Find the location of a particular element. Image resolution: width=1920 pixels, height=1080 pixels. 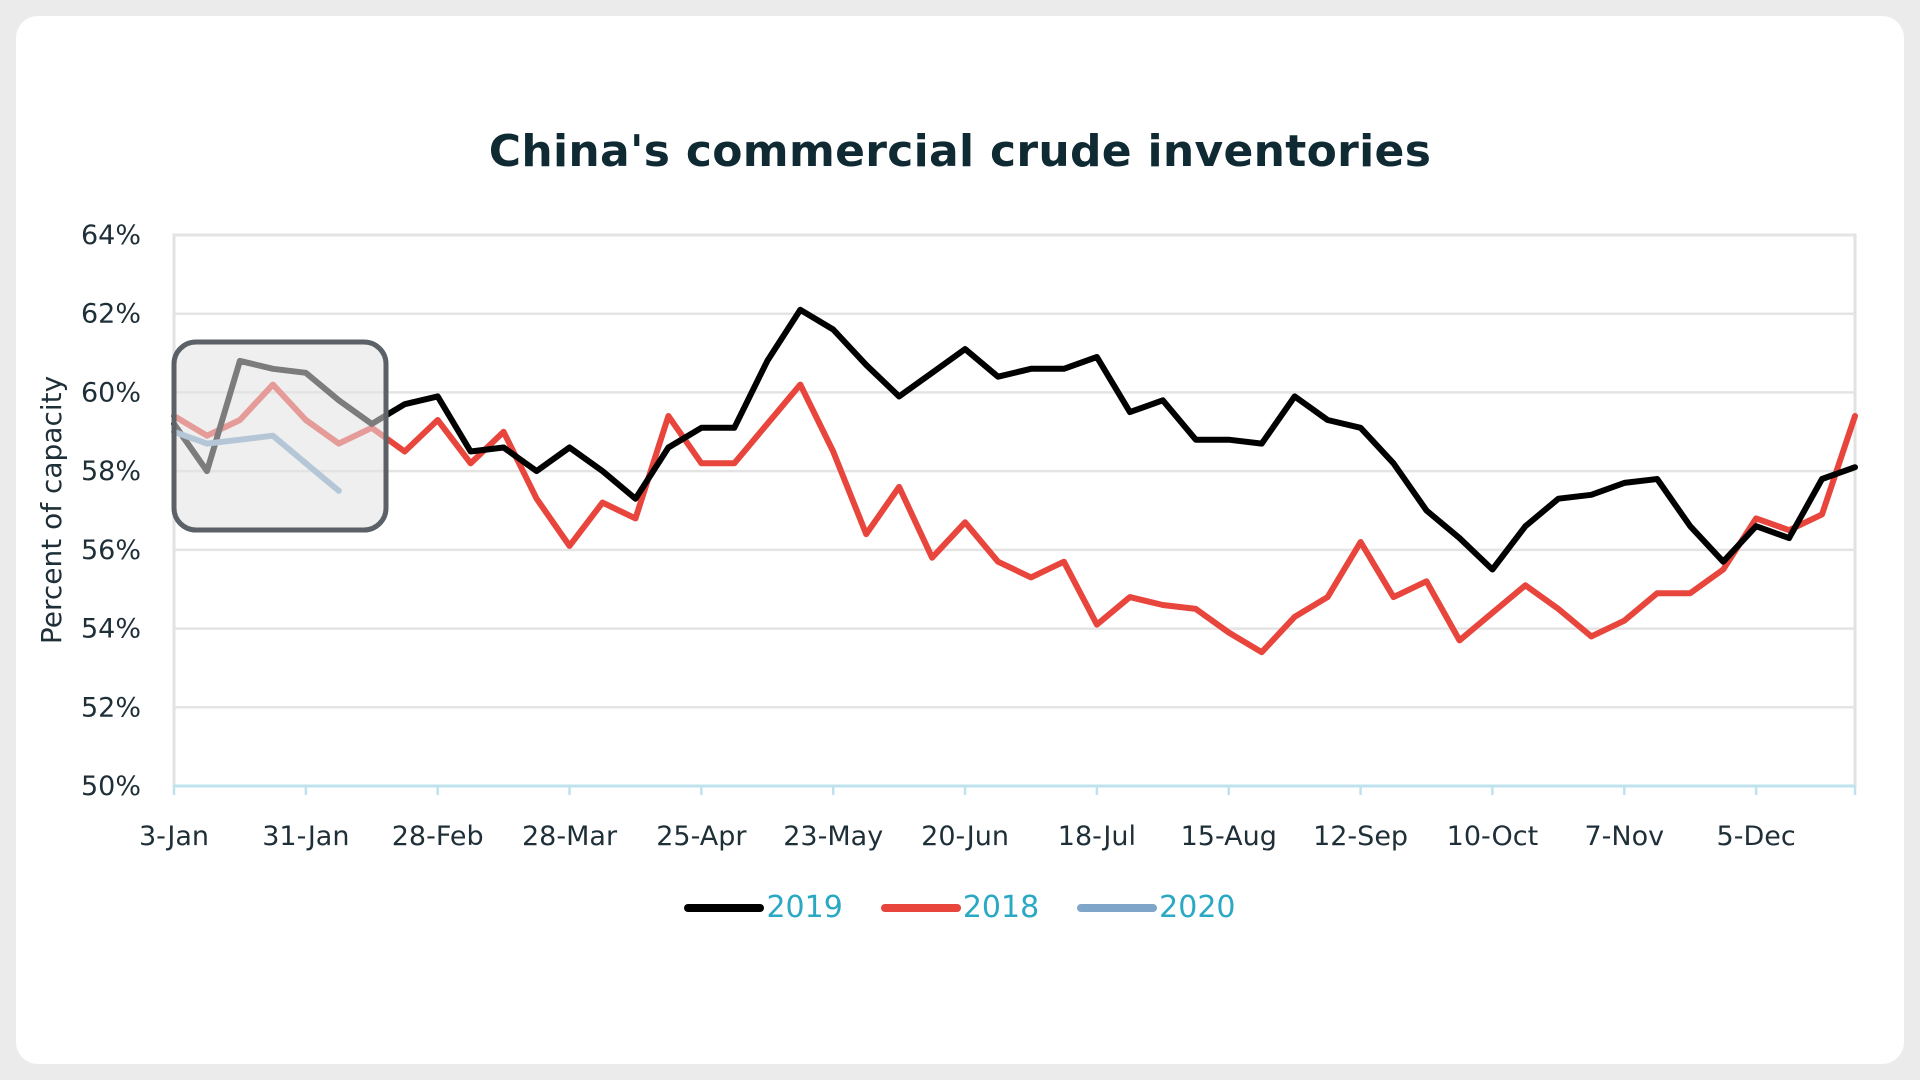

y-axis-label: Percent of capacity is located at coordinates (51, 510).